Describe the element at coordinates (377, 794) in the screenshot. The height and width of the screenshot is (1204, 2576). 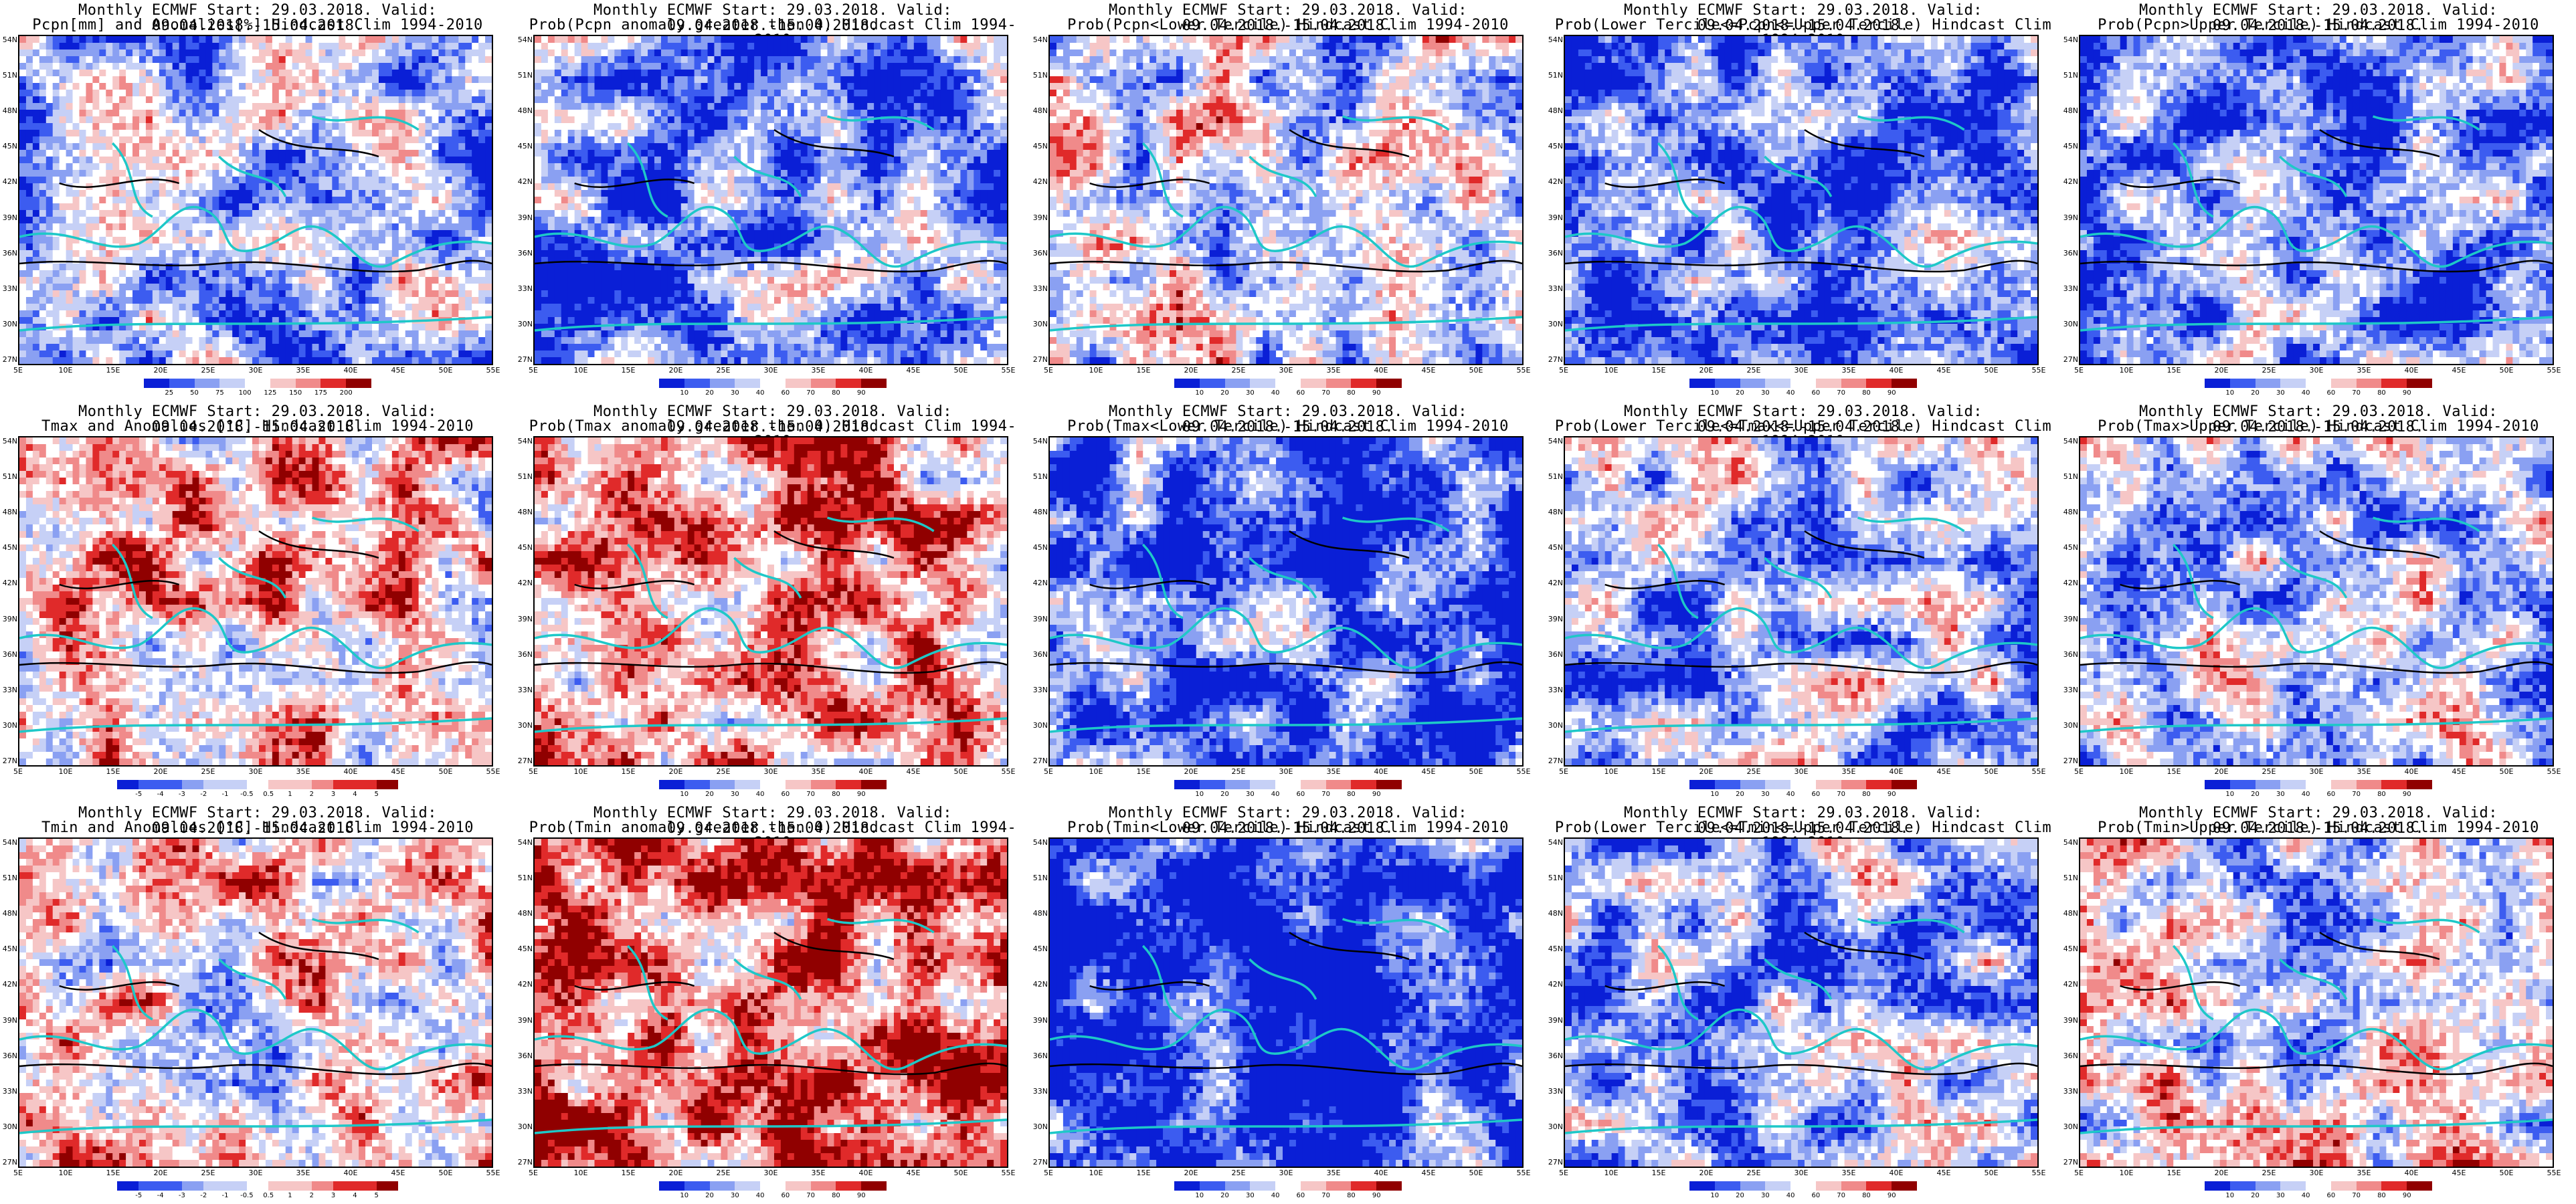
I see `colorbar-label: 5` at that location.